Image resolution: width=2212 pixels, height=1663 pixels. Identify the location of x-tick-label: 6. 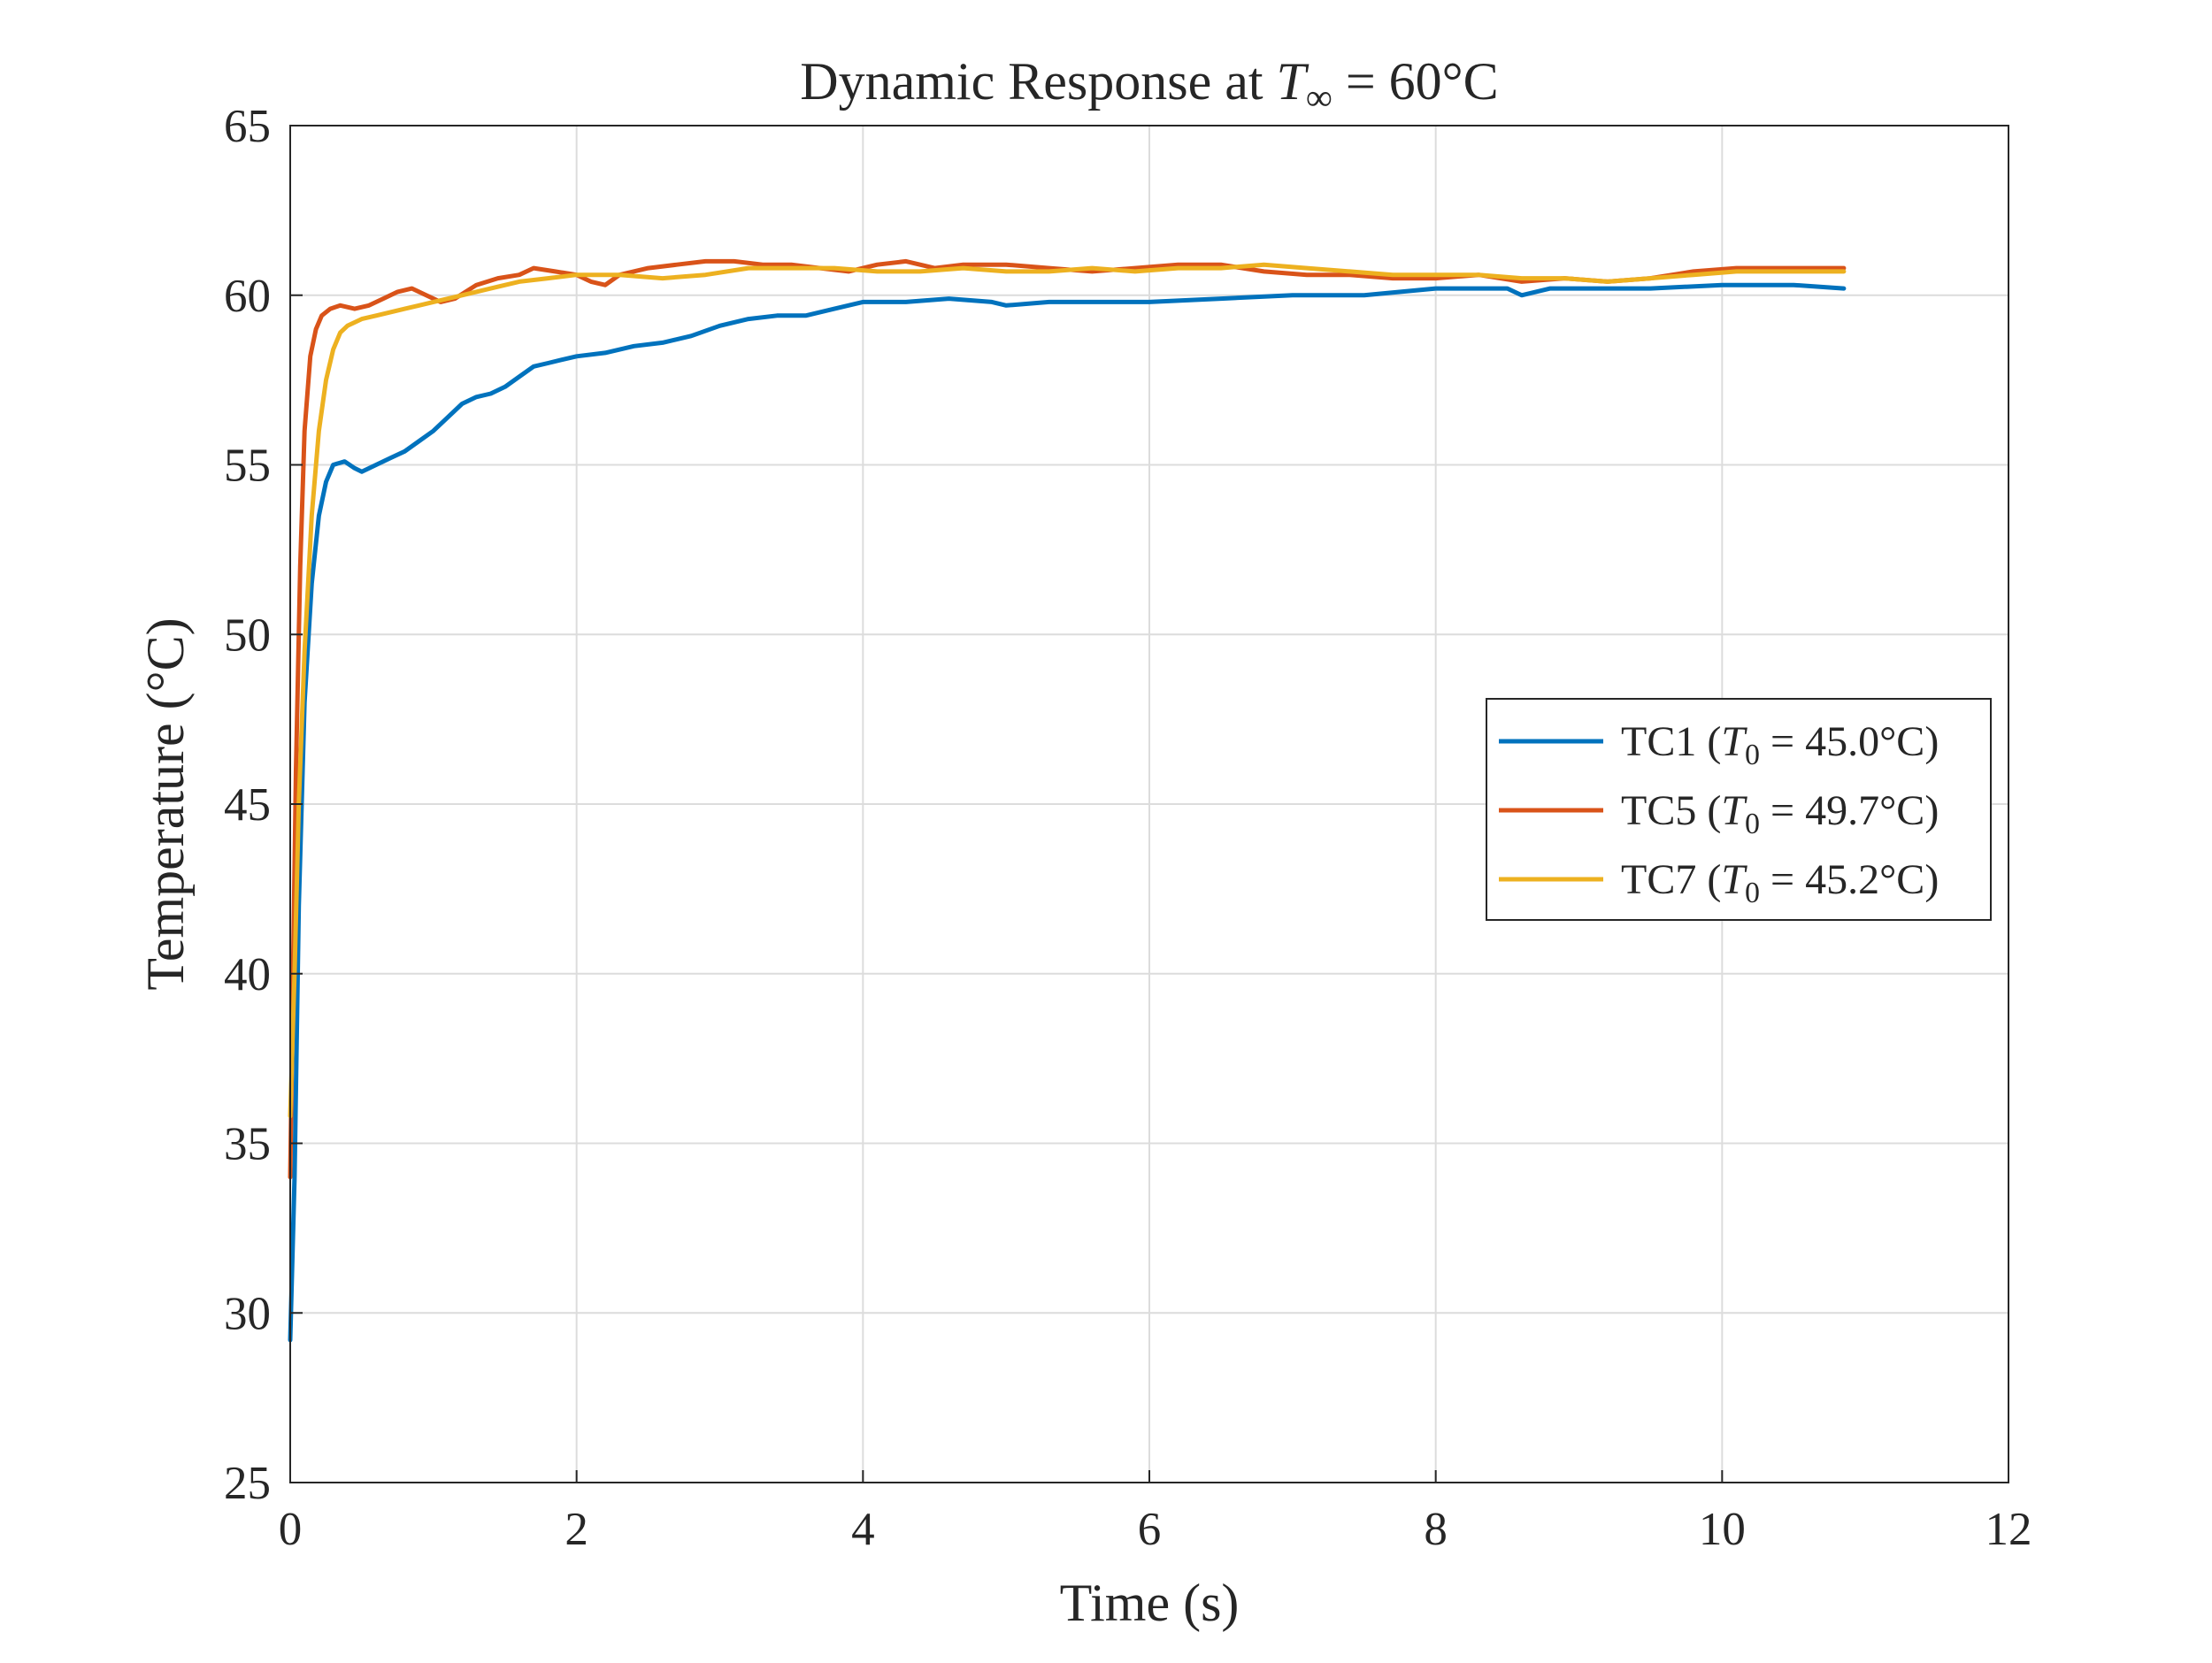
(1150, 1530).